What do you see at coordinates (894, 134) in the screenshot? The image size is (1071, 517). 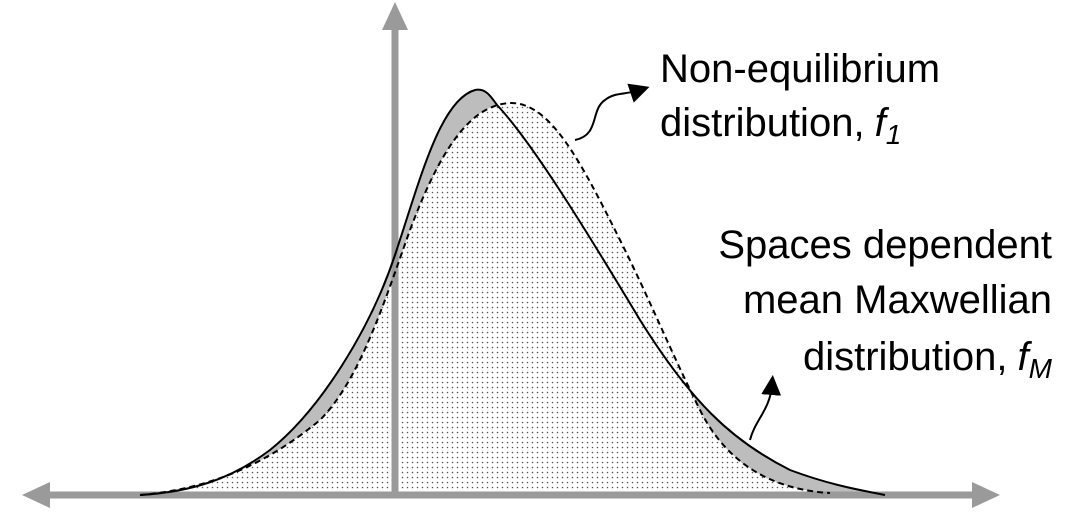 I see `label-subscript: 1` at bounding box center [894, 134].